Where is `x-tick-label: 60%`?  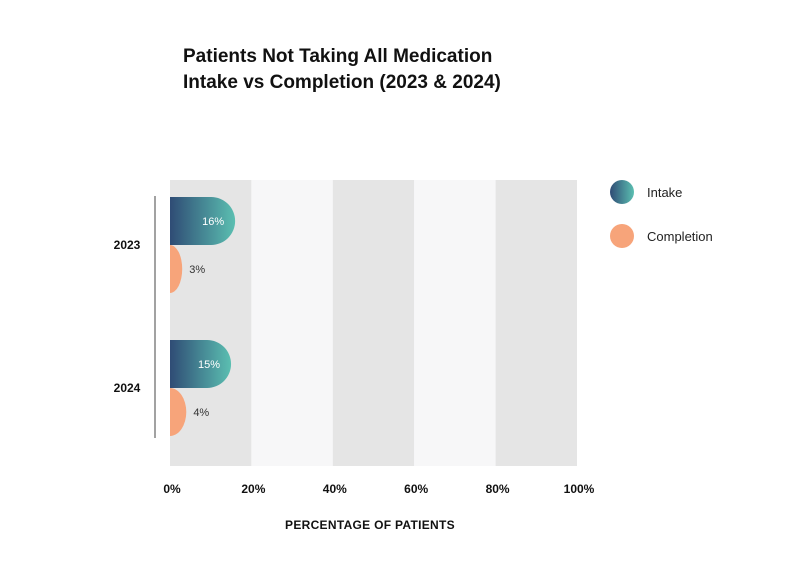 x-tick-label: 60% is located at coordinates (416, 489).